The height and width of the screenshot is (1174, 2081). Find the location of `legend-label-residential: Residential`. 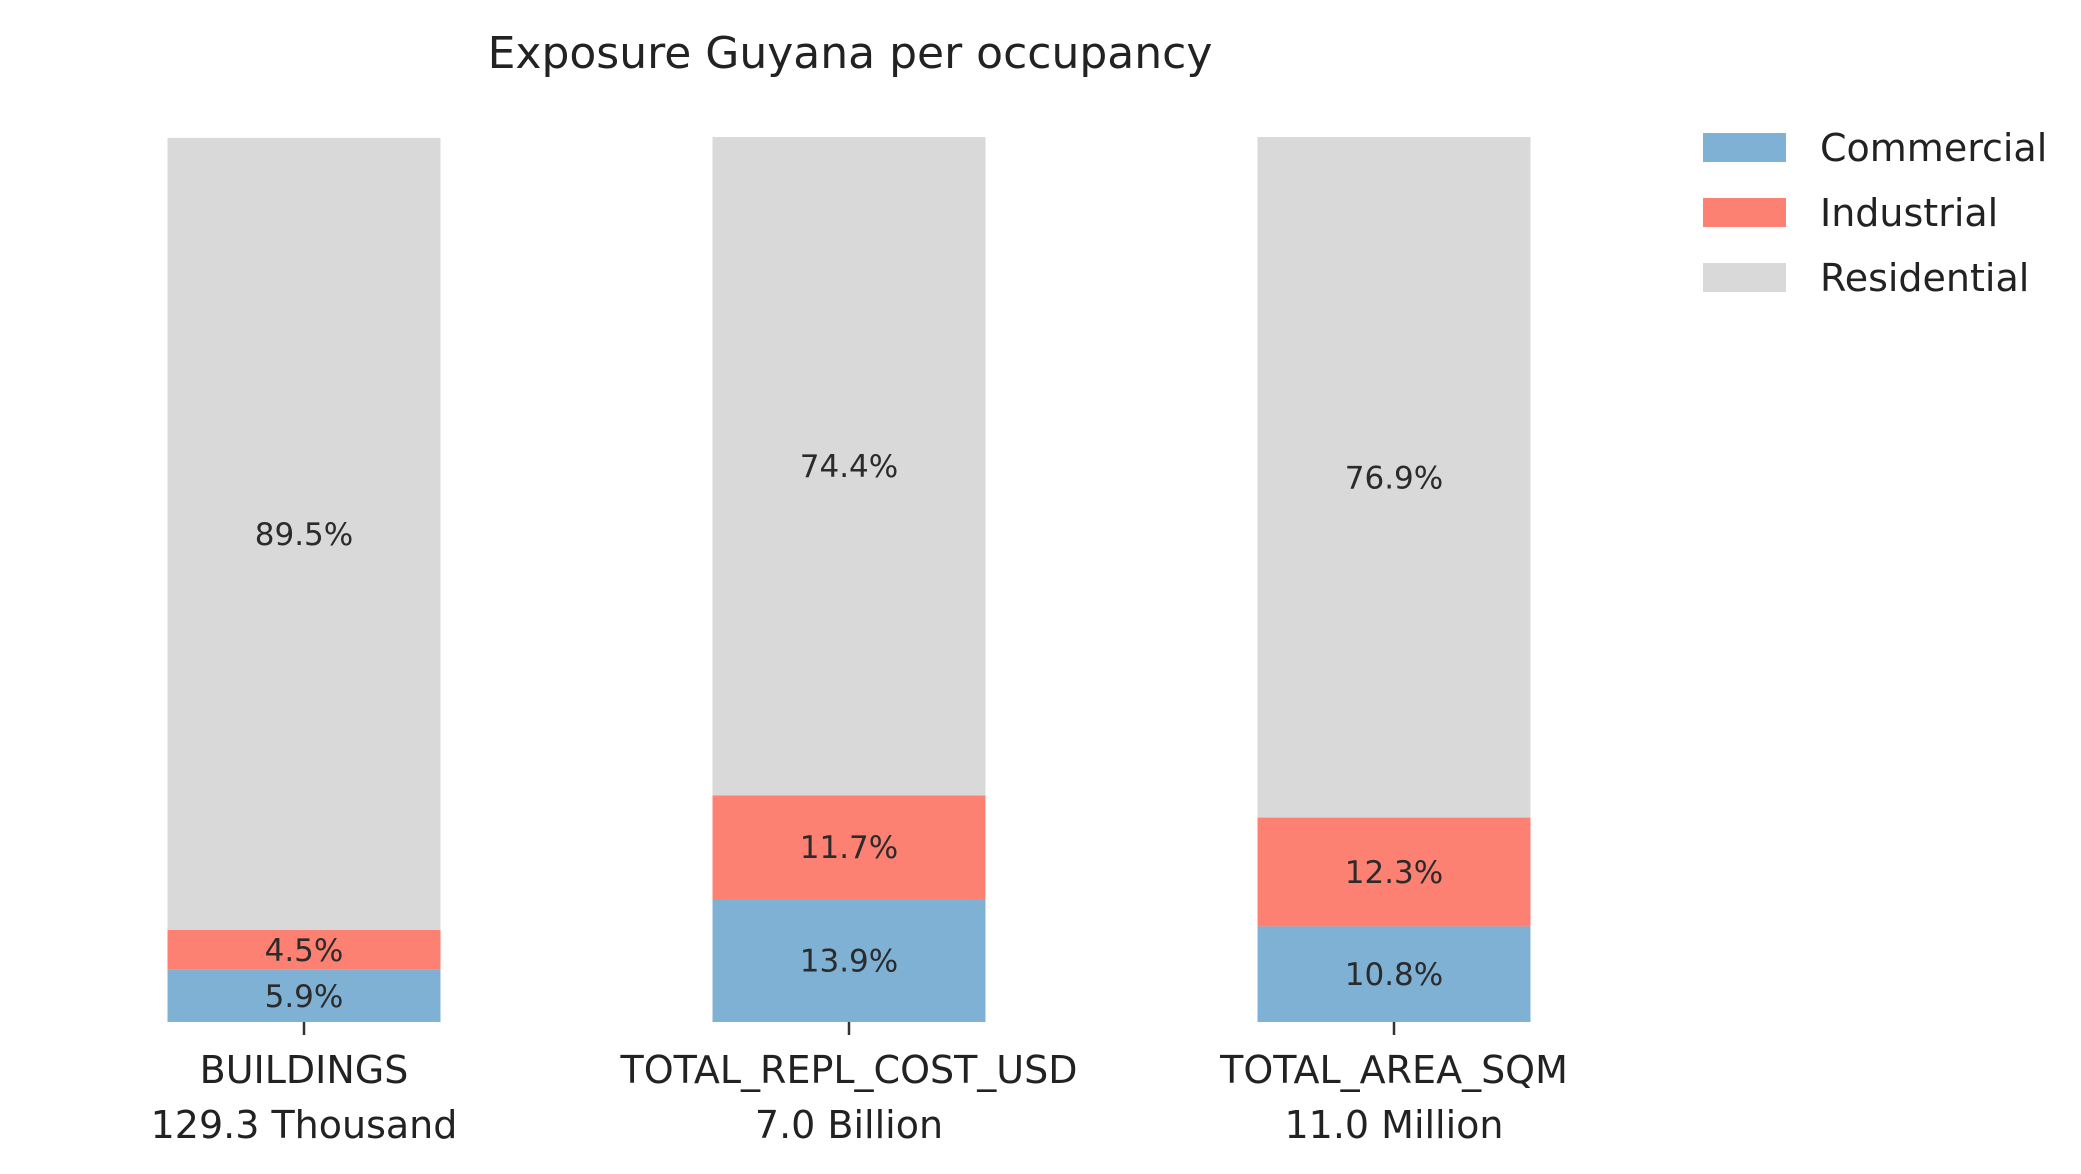

legend-label-residential: Residential is located at coordinates (1924, 278).